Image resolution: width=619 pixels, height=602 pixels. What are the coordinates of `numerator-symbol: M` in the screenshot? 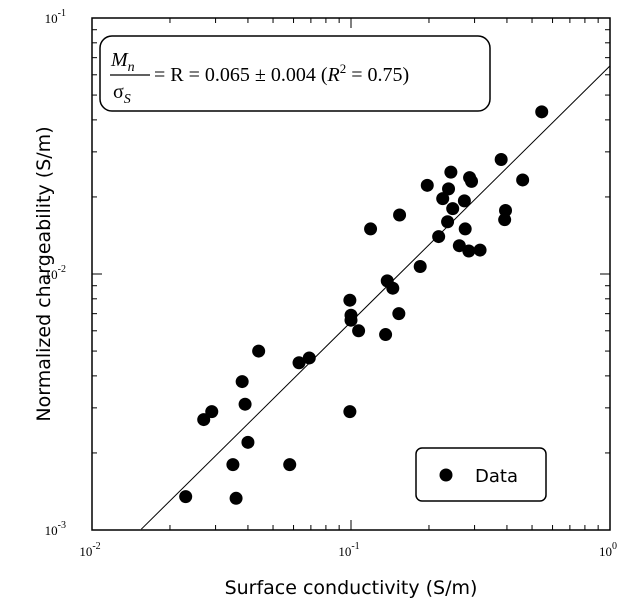 It's located at (119, 60).